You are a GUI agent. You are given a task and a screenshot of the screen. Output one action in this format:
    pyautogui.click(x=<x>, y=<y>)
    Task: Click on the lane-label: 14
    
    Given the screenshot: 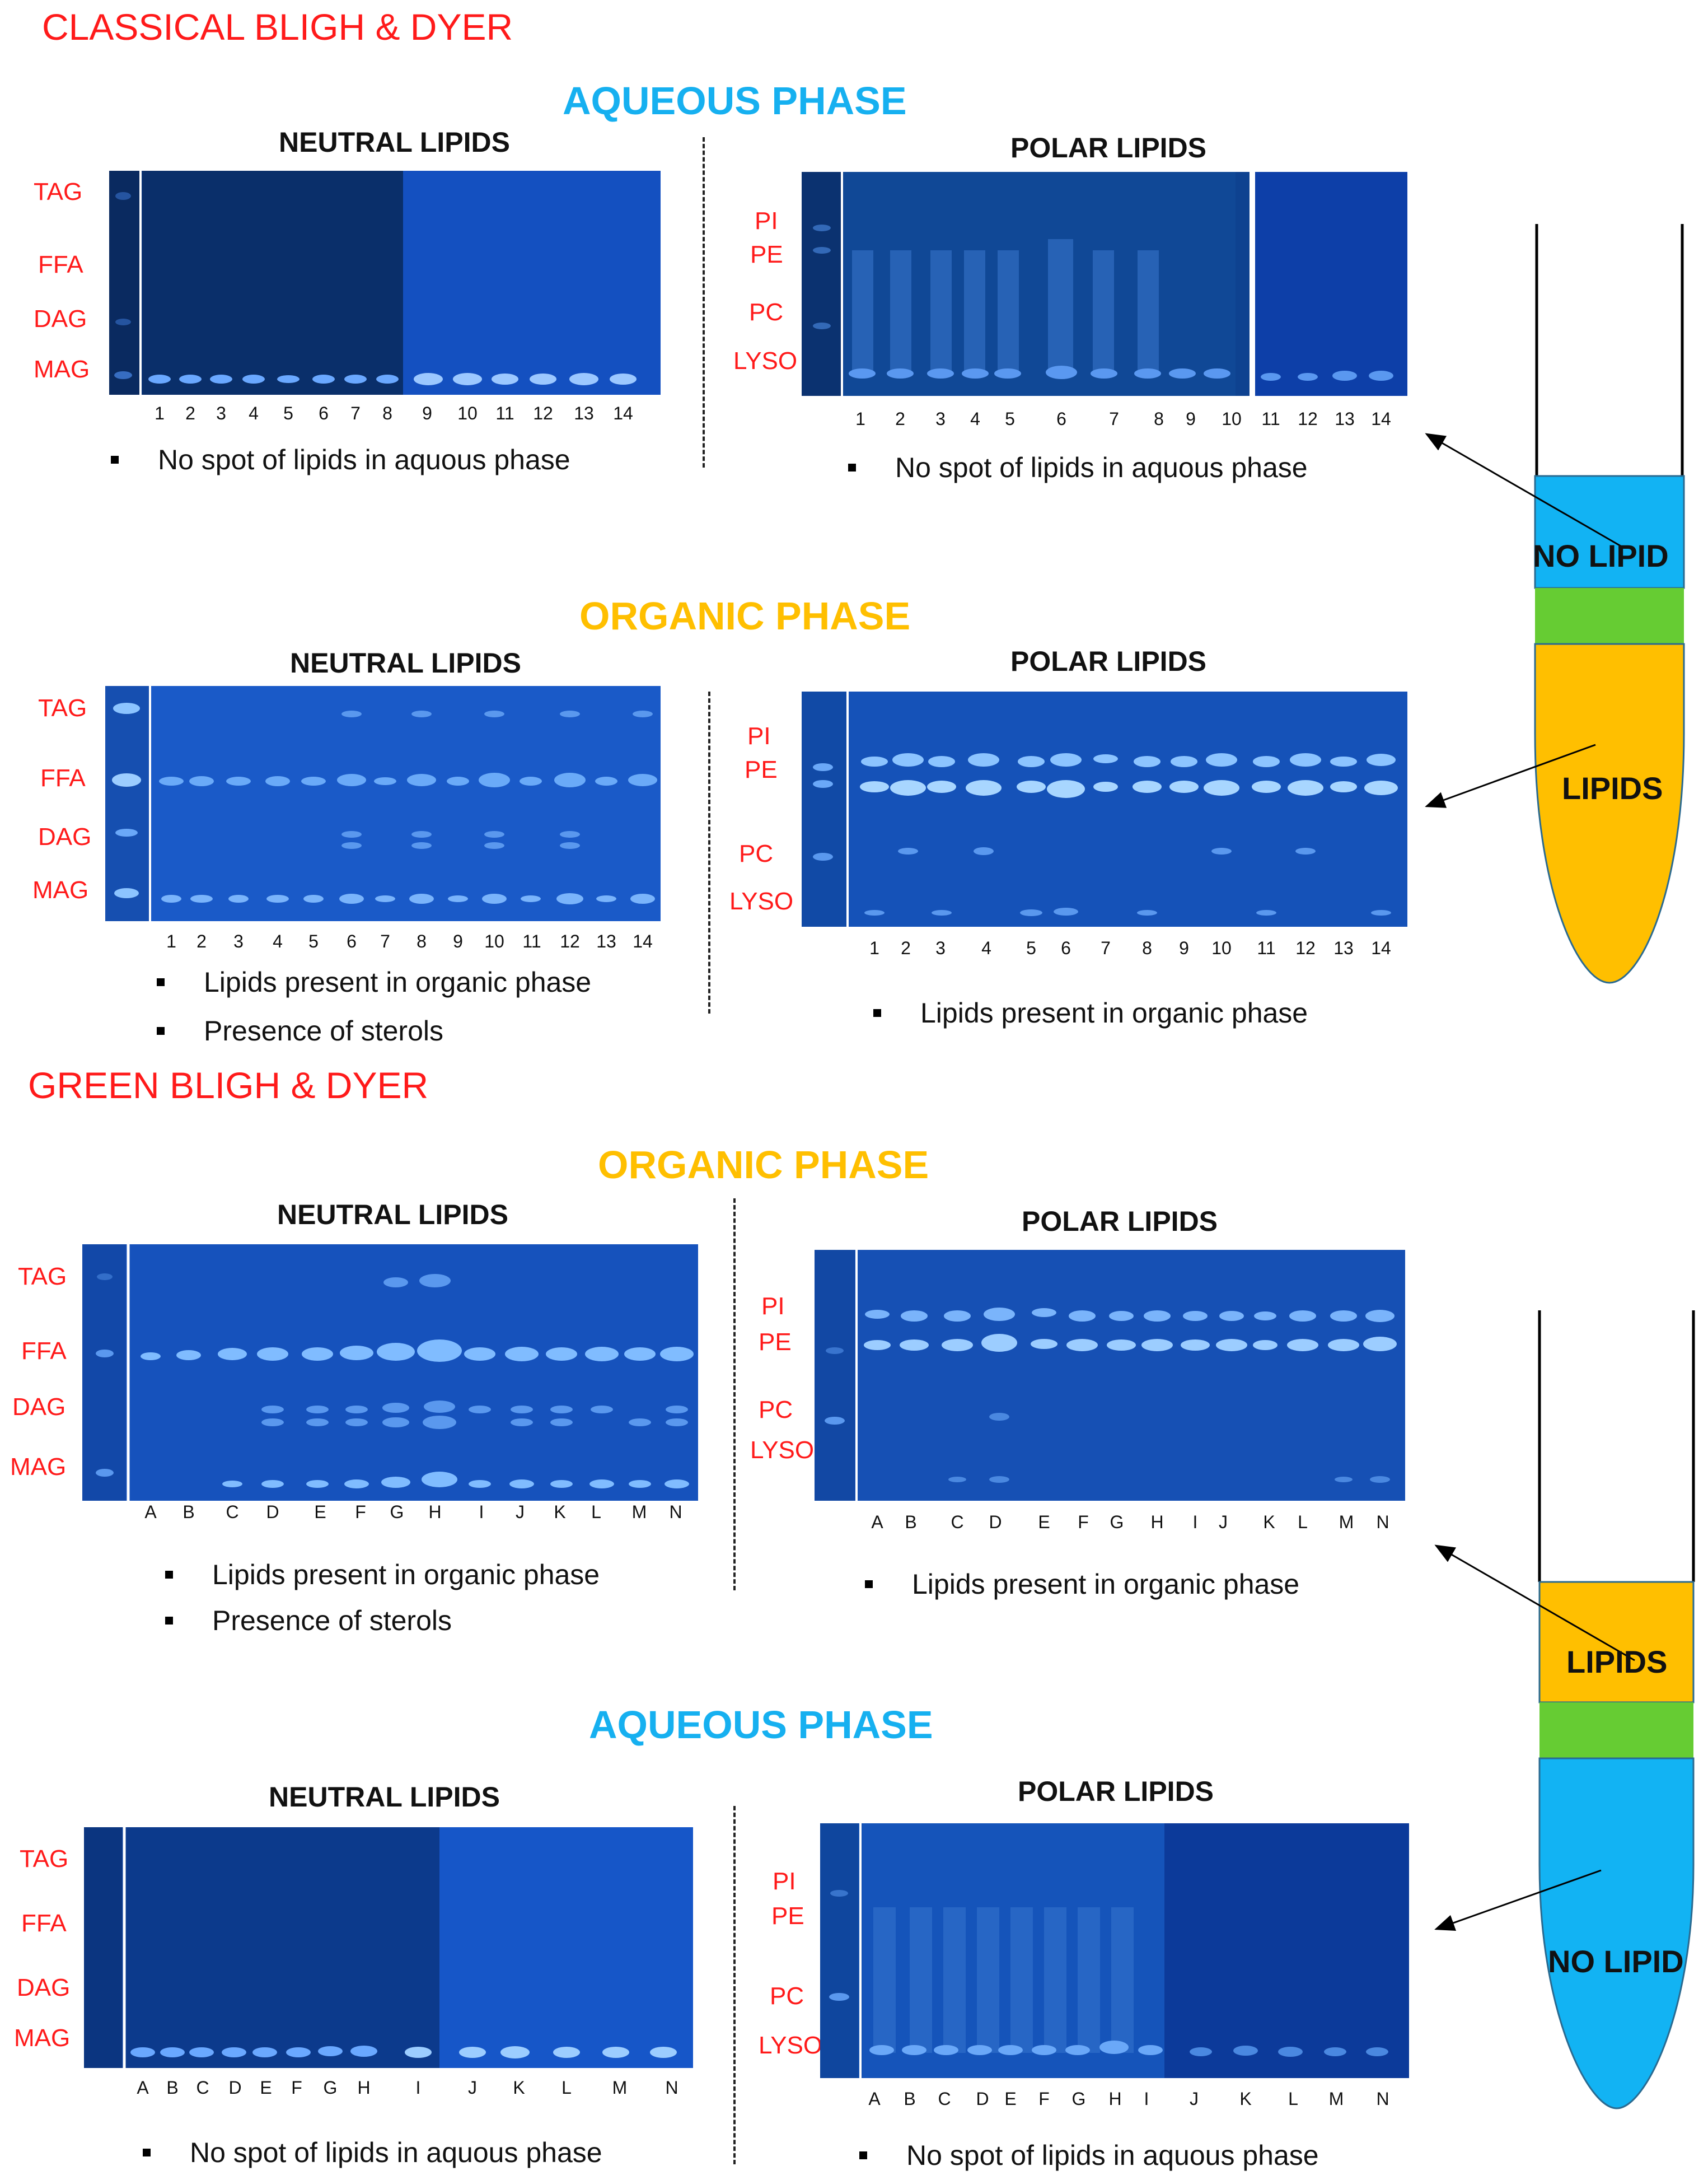 What is the action you would take?
    pyautogui.click(x=1381, y=419)
    